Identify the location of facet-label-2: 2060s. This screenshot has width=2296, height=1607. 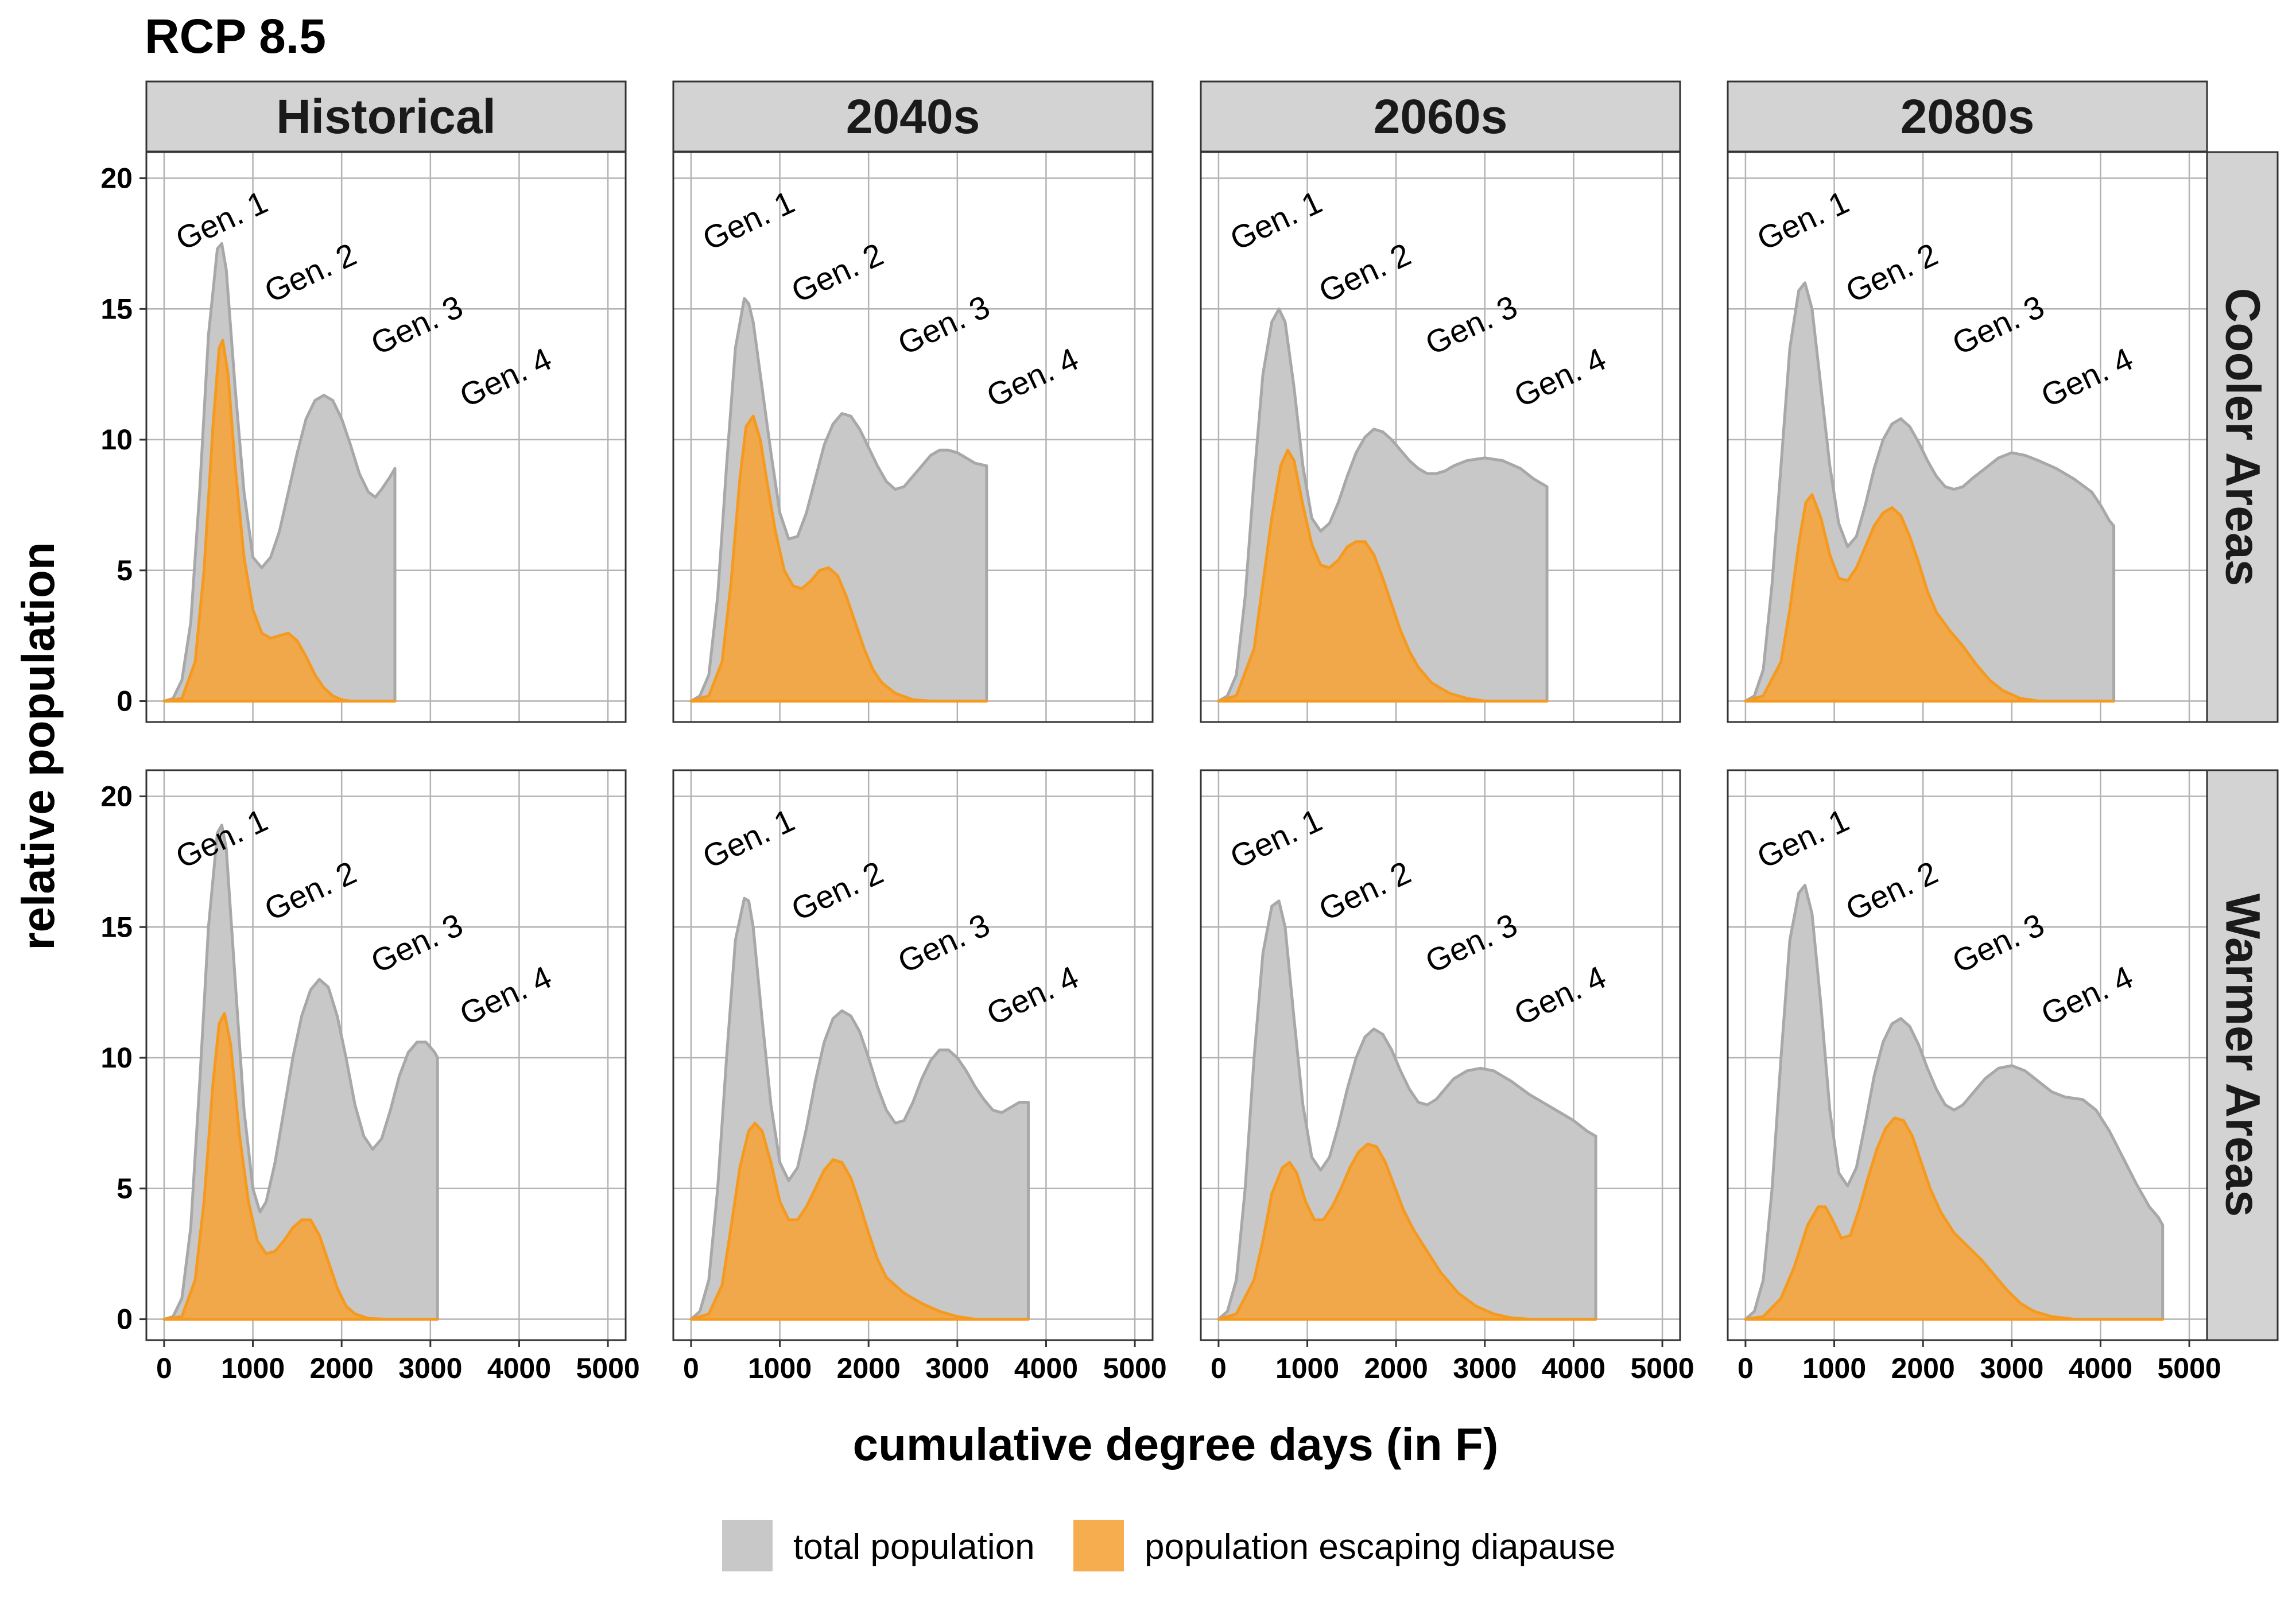
(1441, 117).